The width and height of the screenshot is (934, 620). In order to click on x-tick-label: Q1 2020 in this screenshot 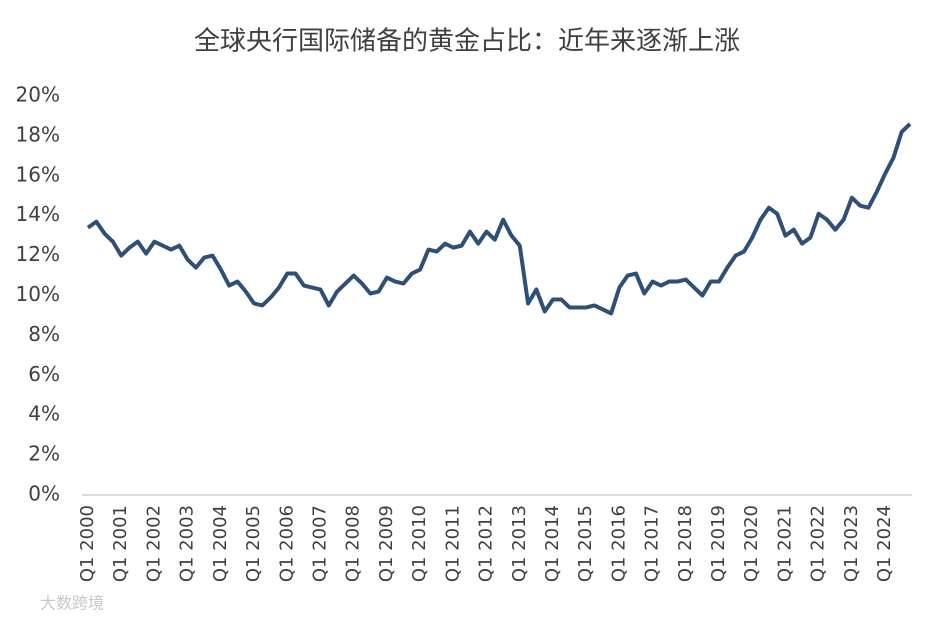, I will do `click(751, 543)`.